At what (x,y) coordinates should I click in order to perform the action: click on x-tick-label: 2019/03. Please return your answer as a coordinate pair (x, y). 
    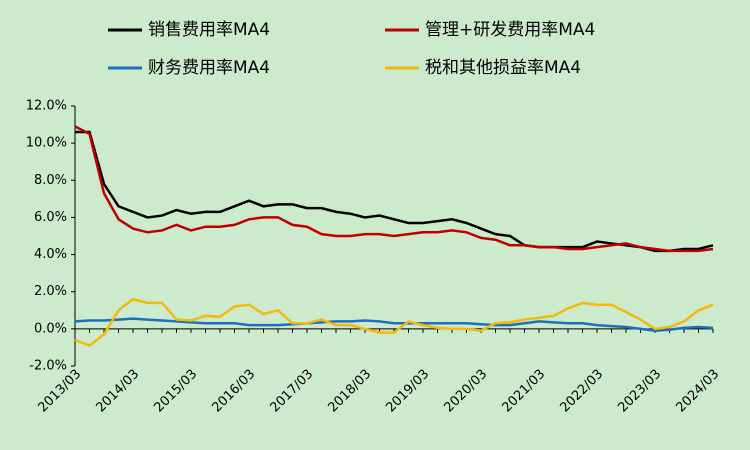
    Looking at the image, I should click on (408, 391).